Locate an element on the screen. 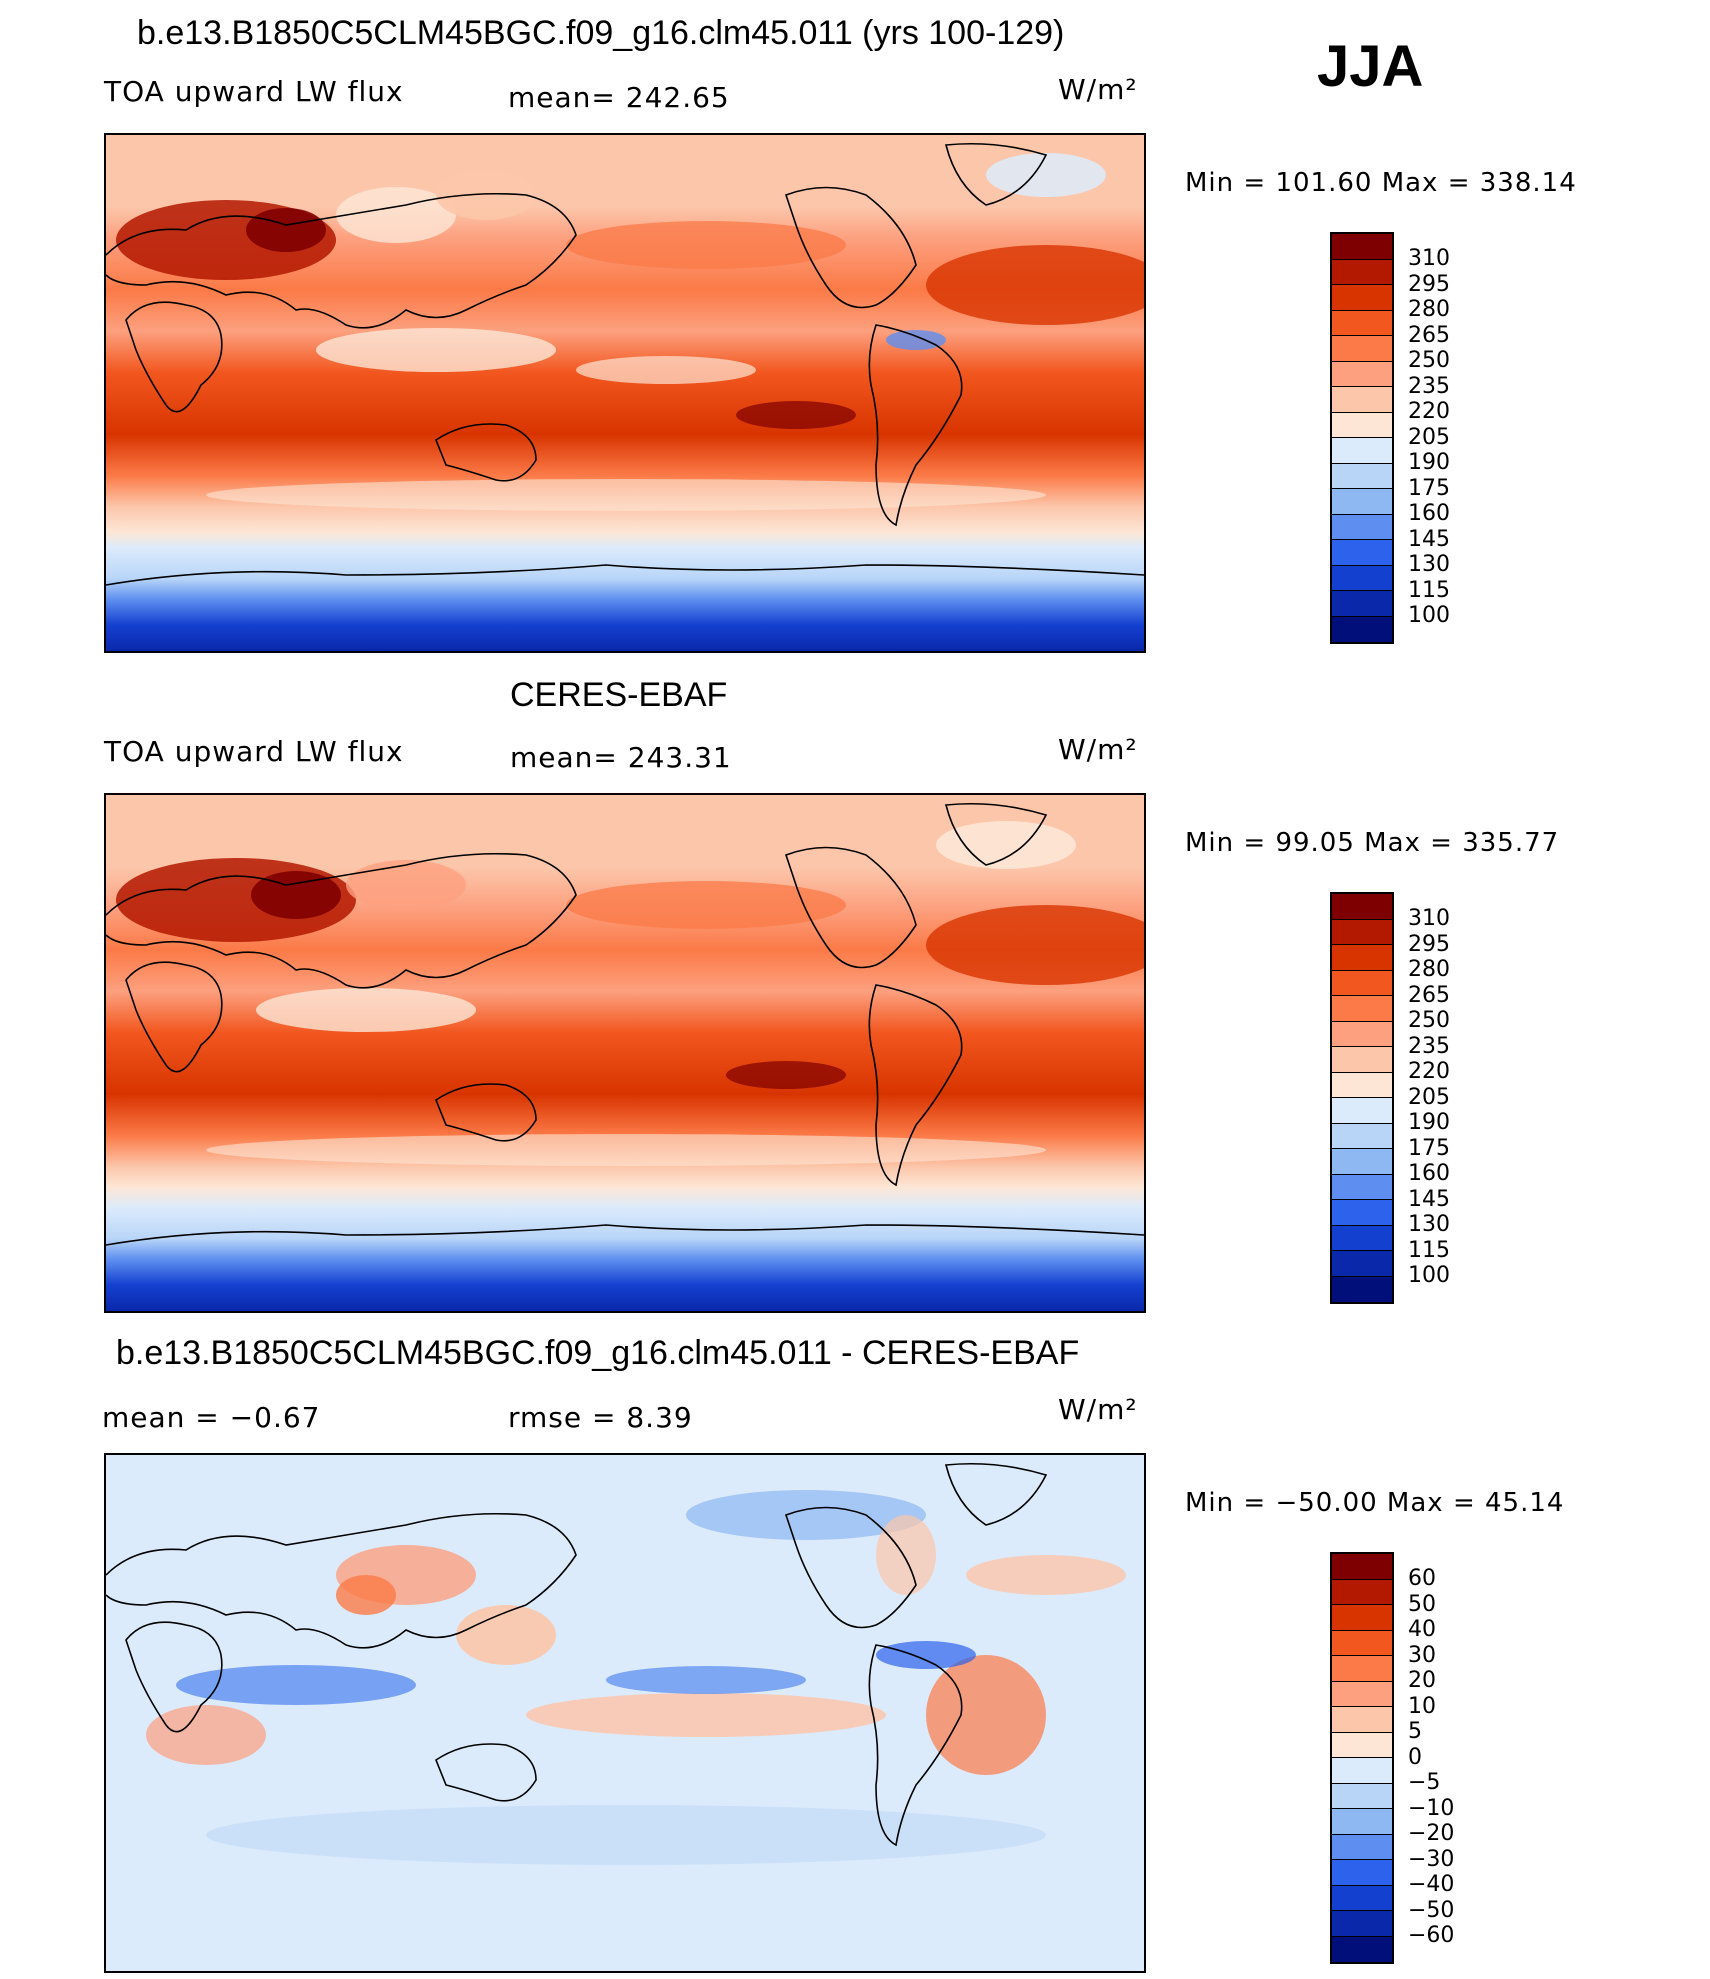 The width and height of the screenshot is (1710, 1979). colorbar-label: 30 is located at coordinates (1422, 1655).